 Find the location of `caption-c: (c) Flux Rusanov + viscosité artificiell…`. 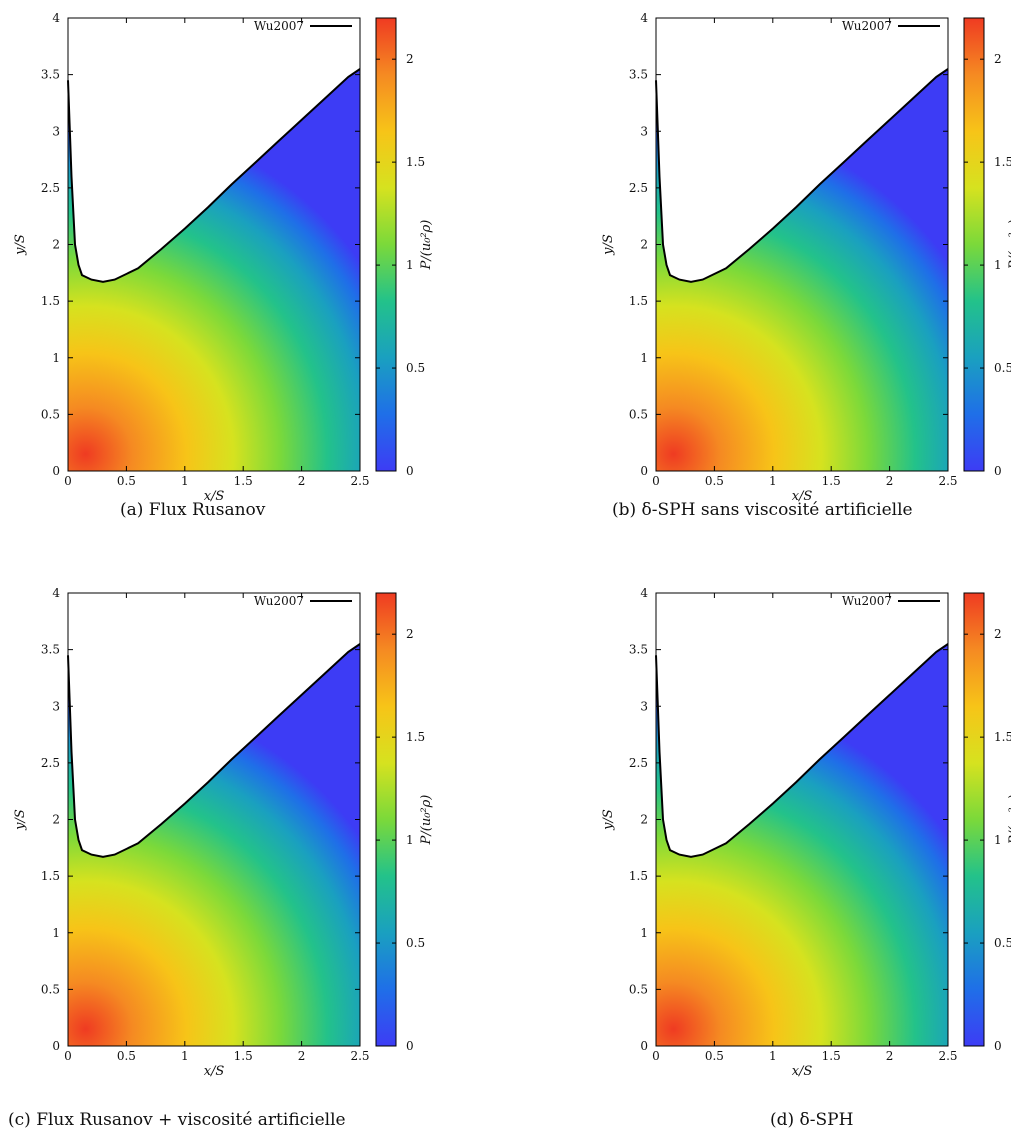

caption-c: (c) Flux Rusanov + viscosité artificiell… is located at coordinates (177, 1120).